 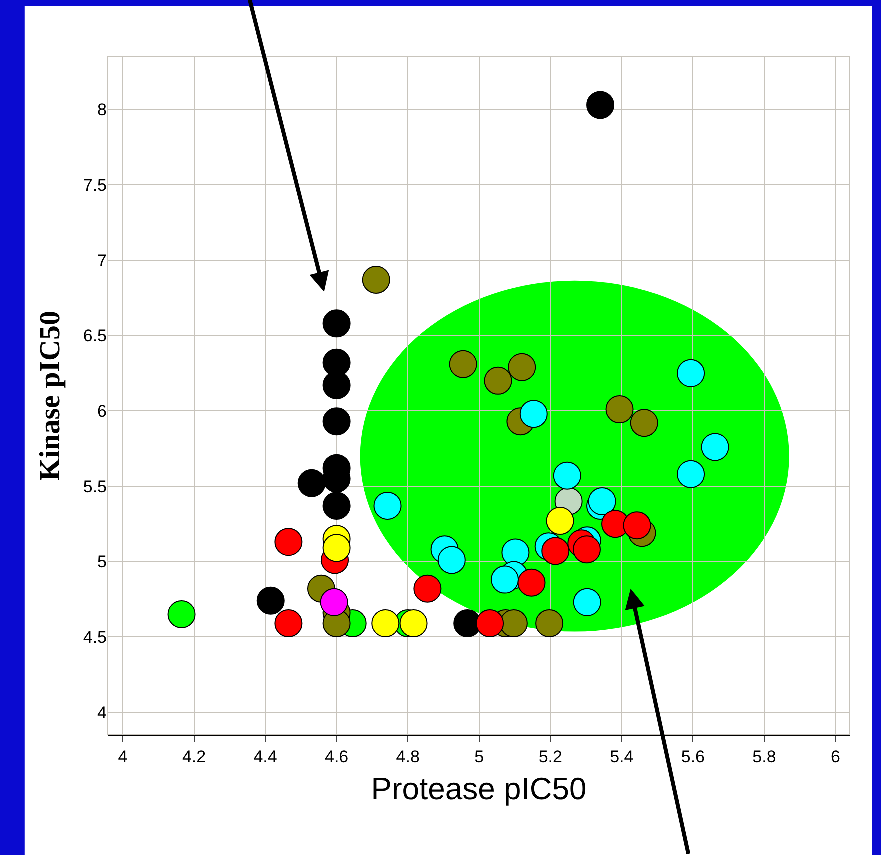 What do you see at coordinates (95, 486) in the screenshot?
I see `y-tick-label: 5.5` at bounding box center [95, 486].